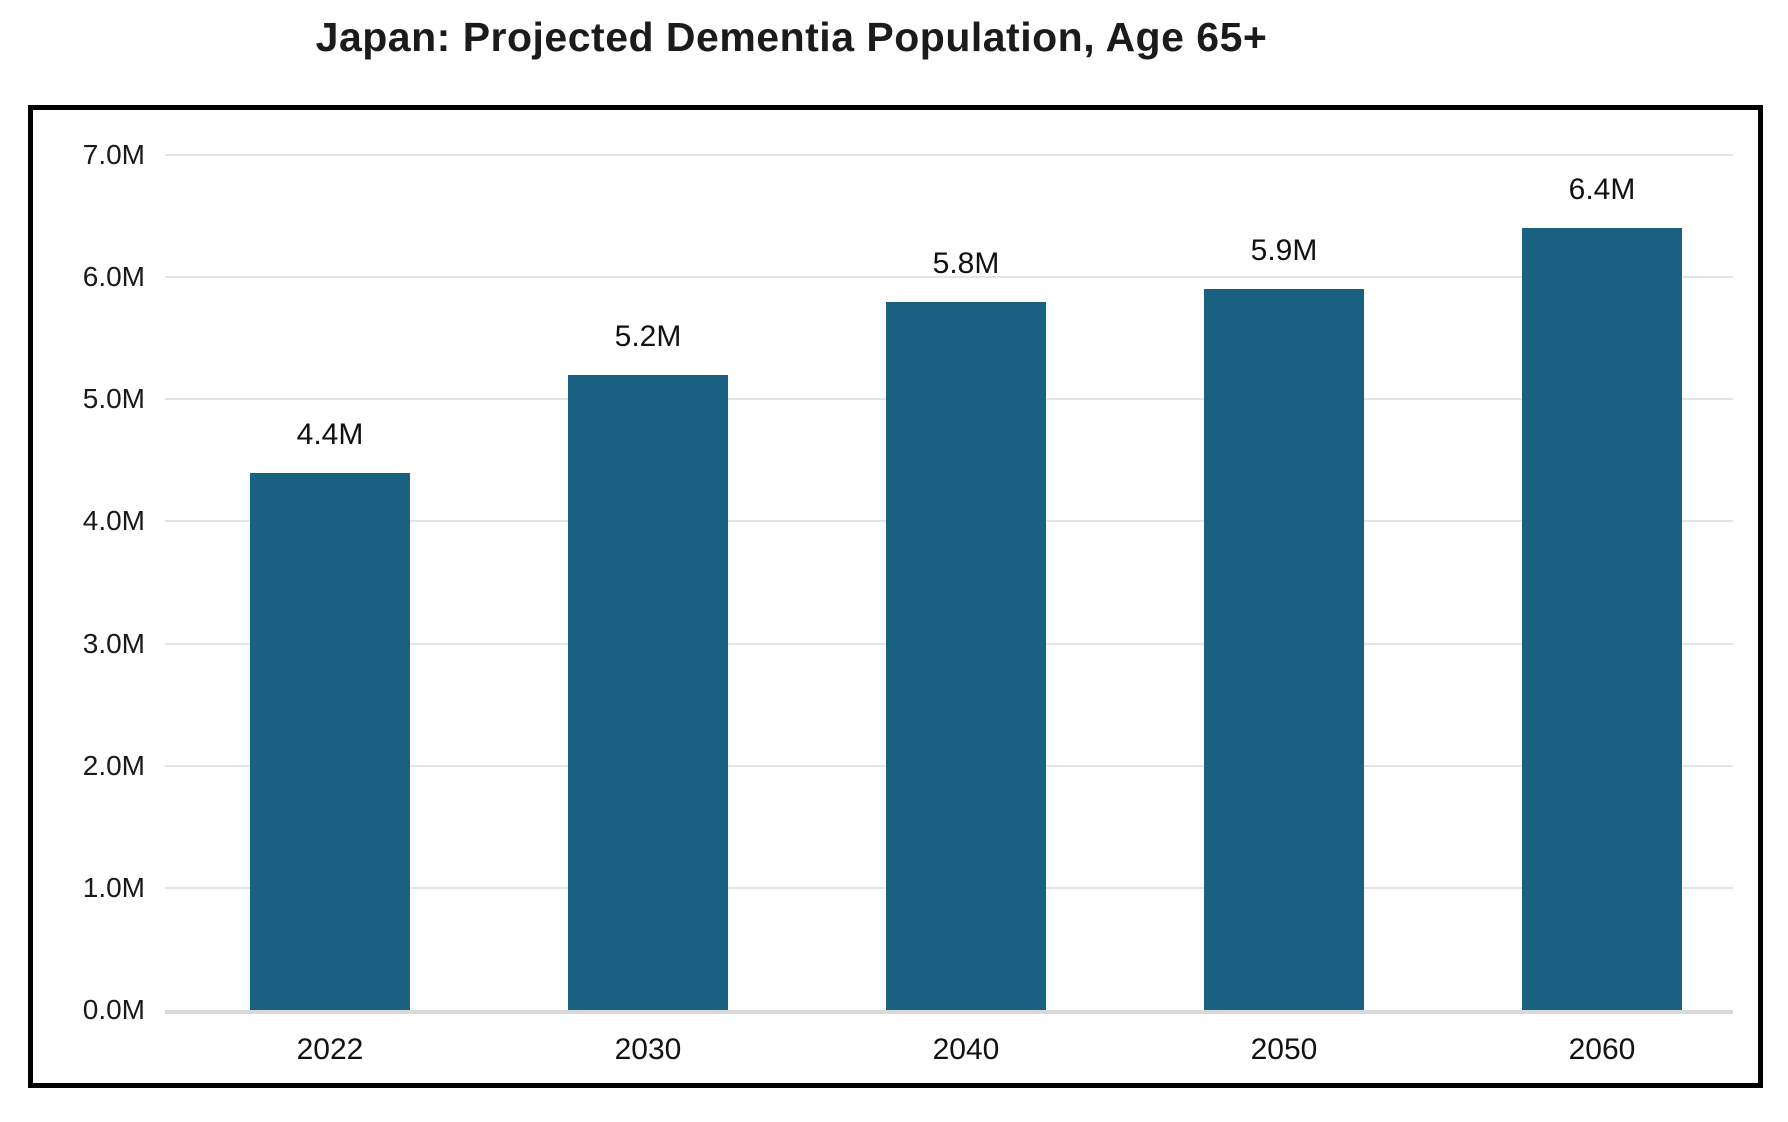 This screenshot has width=1788, height=1122. I want to click on bar-value-label: 5.8M, so click(966, 263).